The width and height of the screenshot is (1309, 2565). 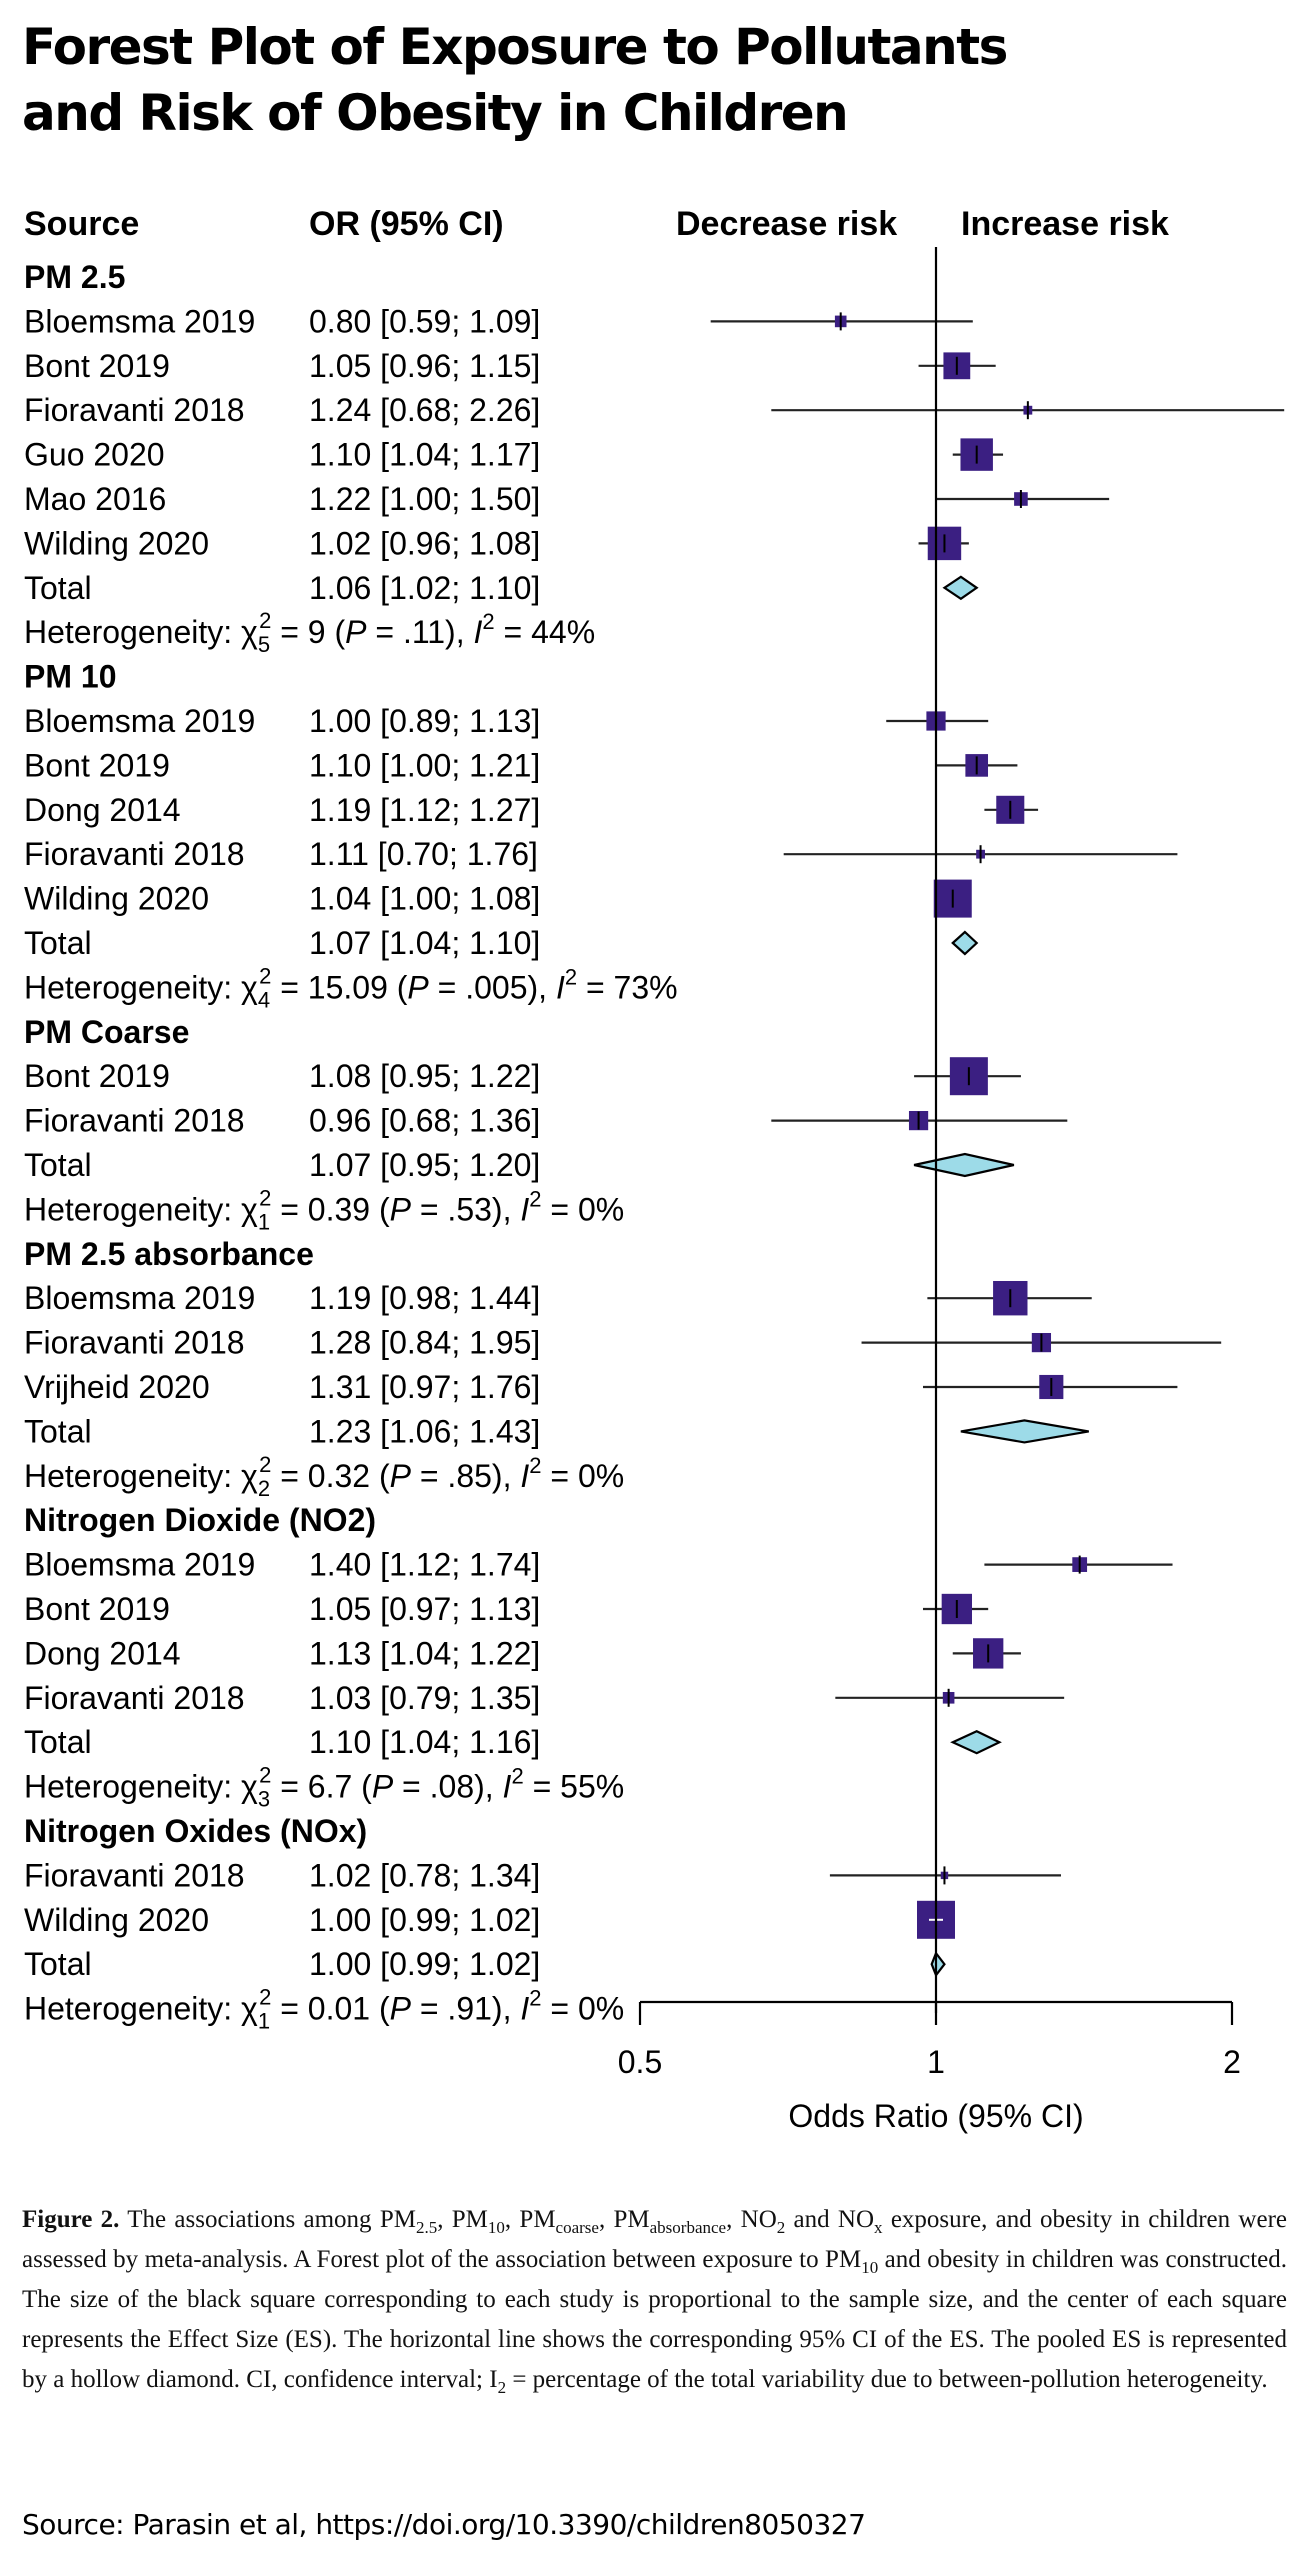 I want to click on study-or-label: 1.00 [0.99; 1.02], so click(x=424, y=1920).